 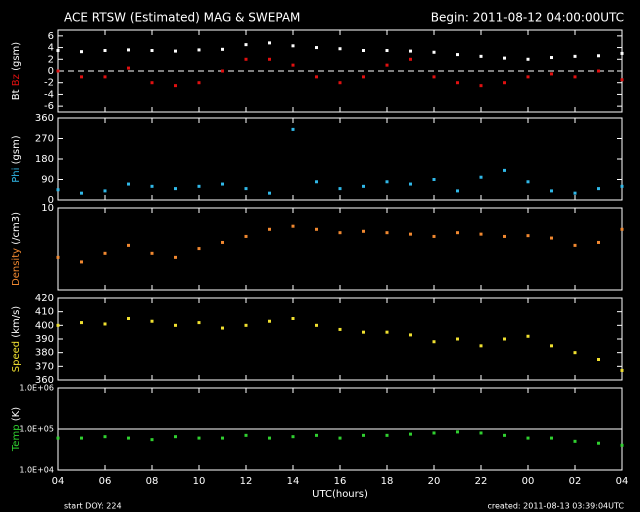 I want to click on y-axis-label-part: (/cm3), so click(x=16, y=228).